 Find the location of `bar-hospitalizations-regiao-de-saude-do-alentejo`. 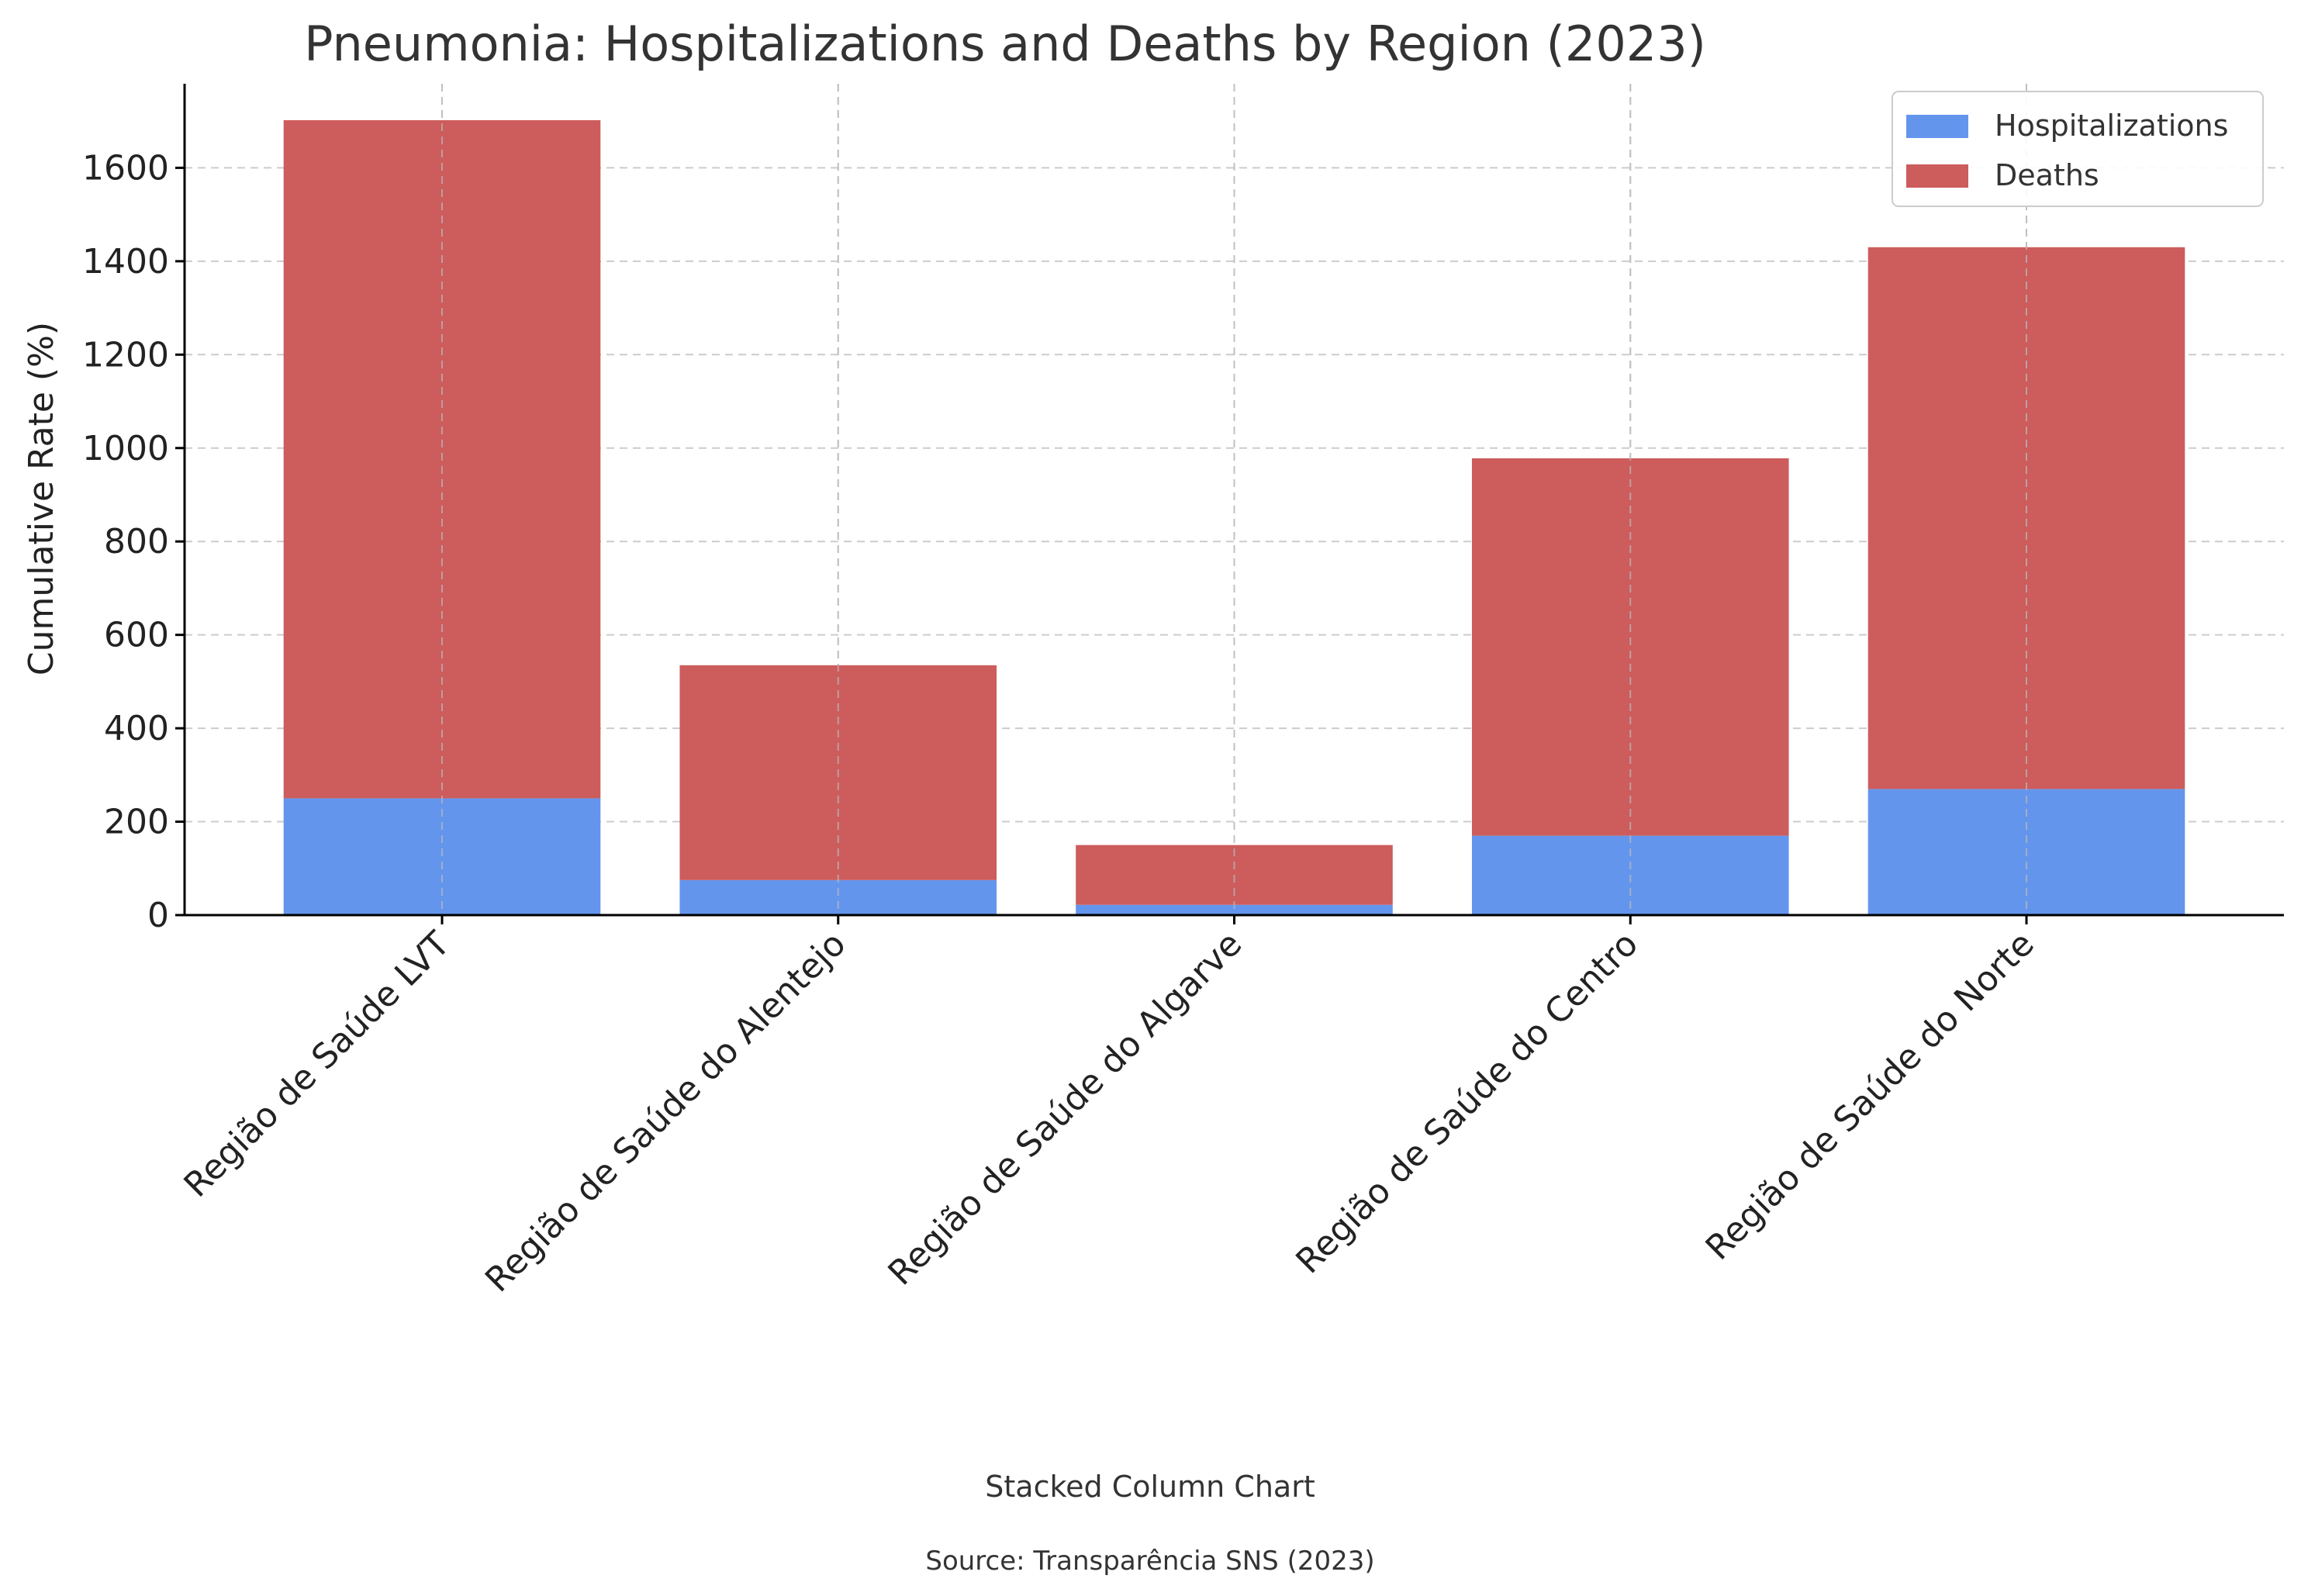

bar-hospitalizations-regiao-de-saude-do-alentejo is located at coordinates (838, 897).